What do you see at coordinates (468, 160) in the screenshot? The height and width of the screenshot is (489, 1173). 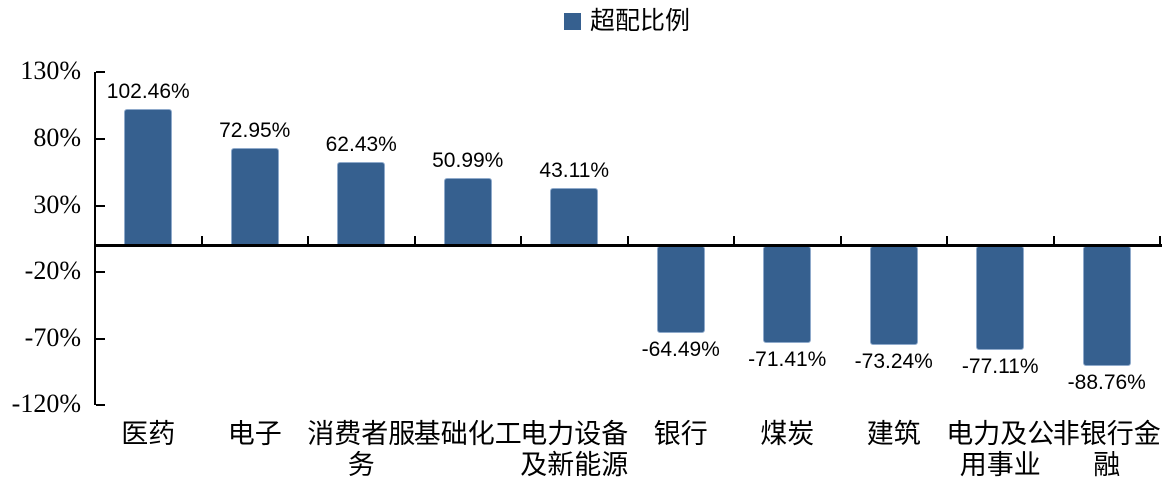 I see `data-label: 50.99%` at bounding box center [468, 160].